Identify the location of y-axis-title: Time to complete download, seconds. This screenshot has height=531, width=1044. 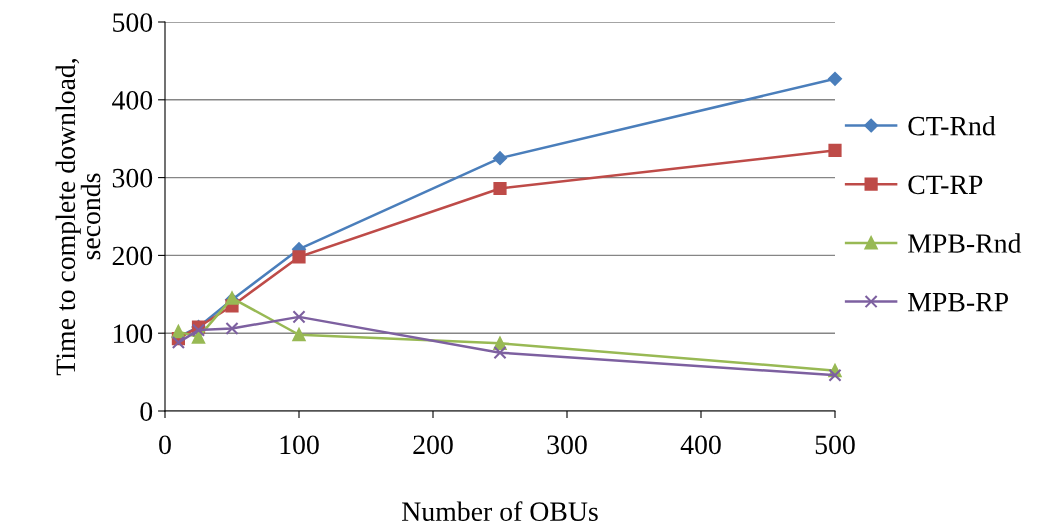
(78, 217).